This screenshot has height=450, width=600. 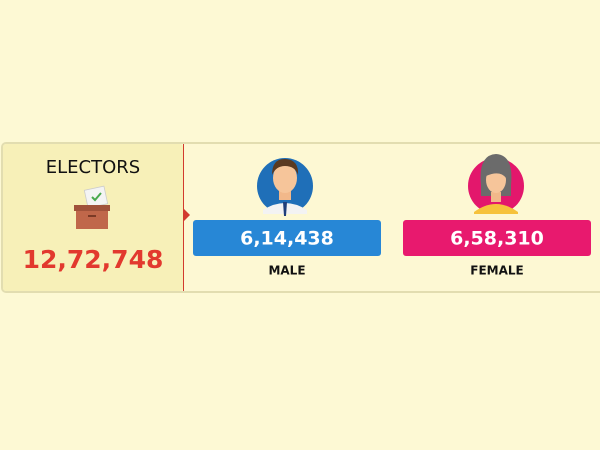 I want to click on female-label: FEMALE, so click(x=496, y=271).